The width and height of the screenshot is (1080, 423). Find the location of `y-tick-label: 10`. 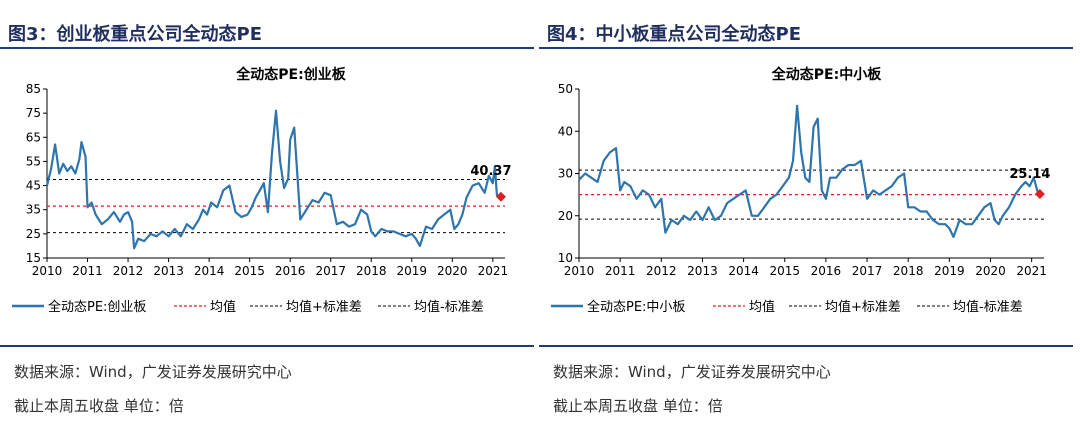

y-tick-label: 10 is located at coordinates (565, 258).